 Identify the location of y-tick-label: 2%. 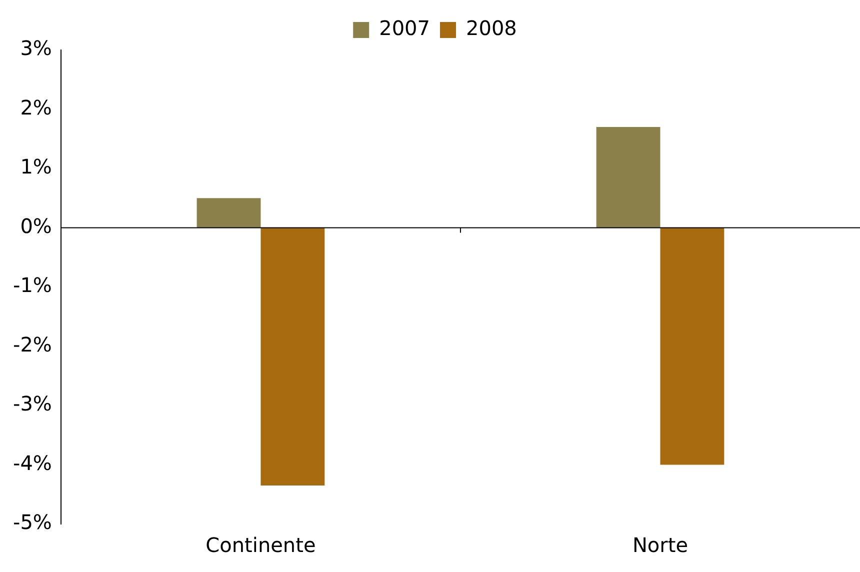
(36, 107).